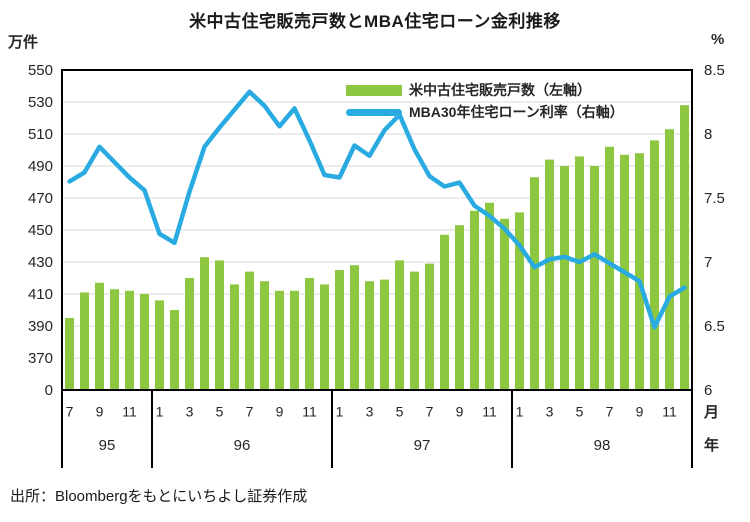  What do you see at coordinates (714, 326) in the screenshot?
I see `y-right-tick: 6.5` at bounding box center [714, 326].